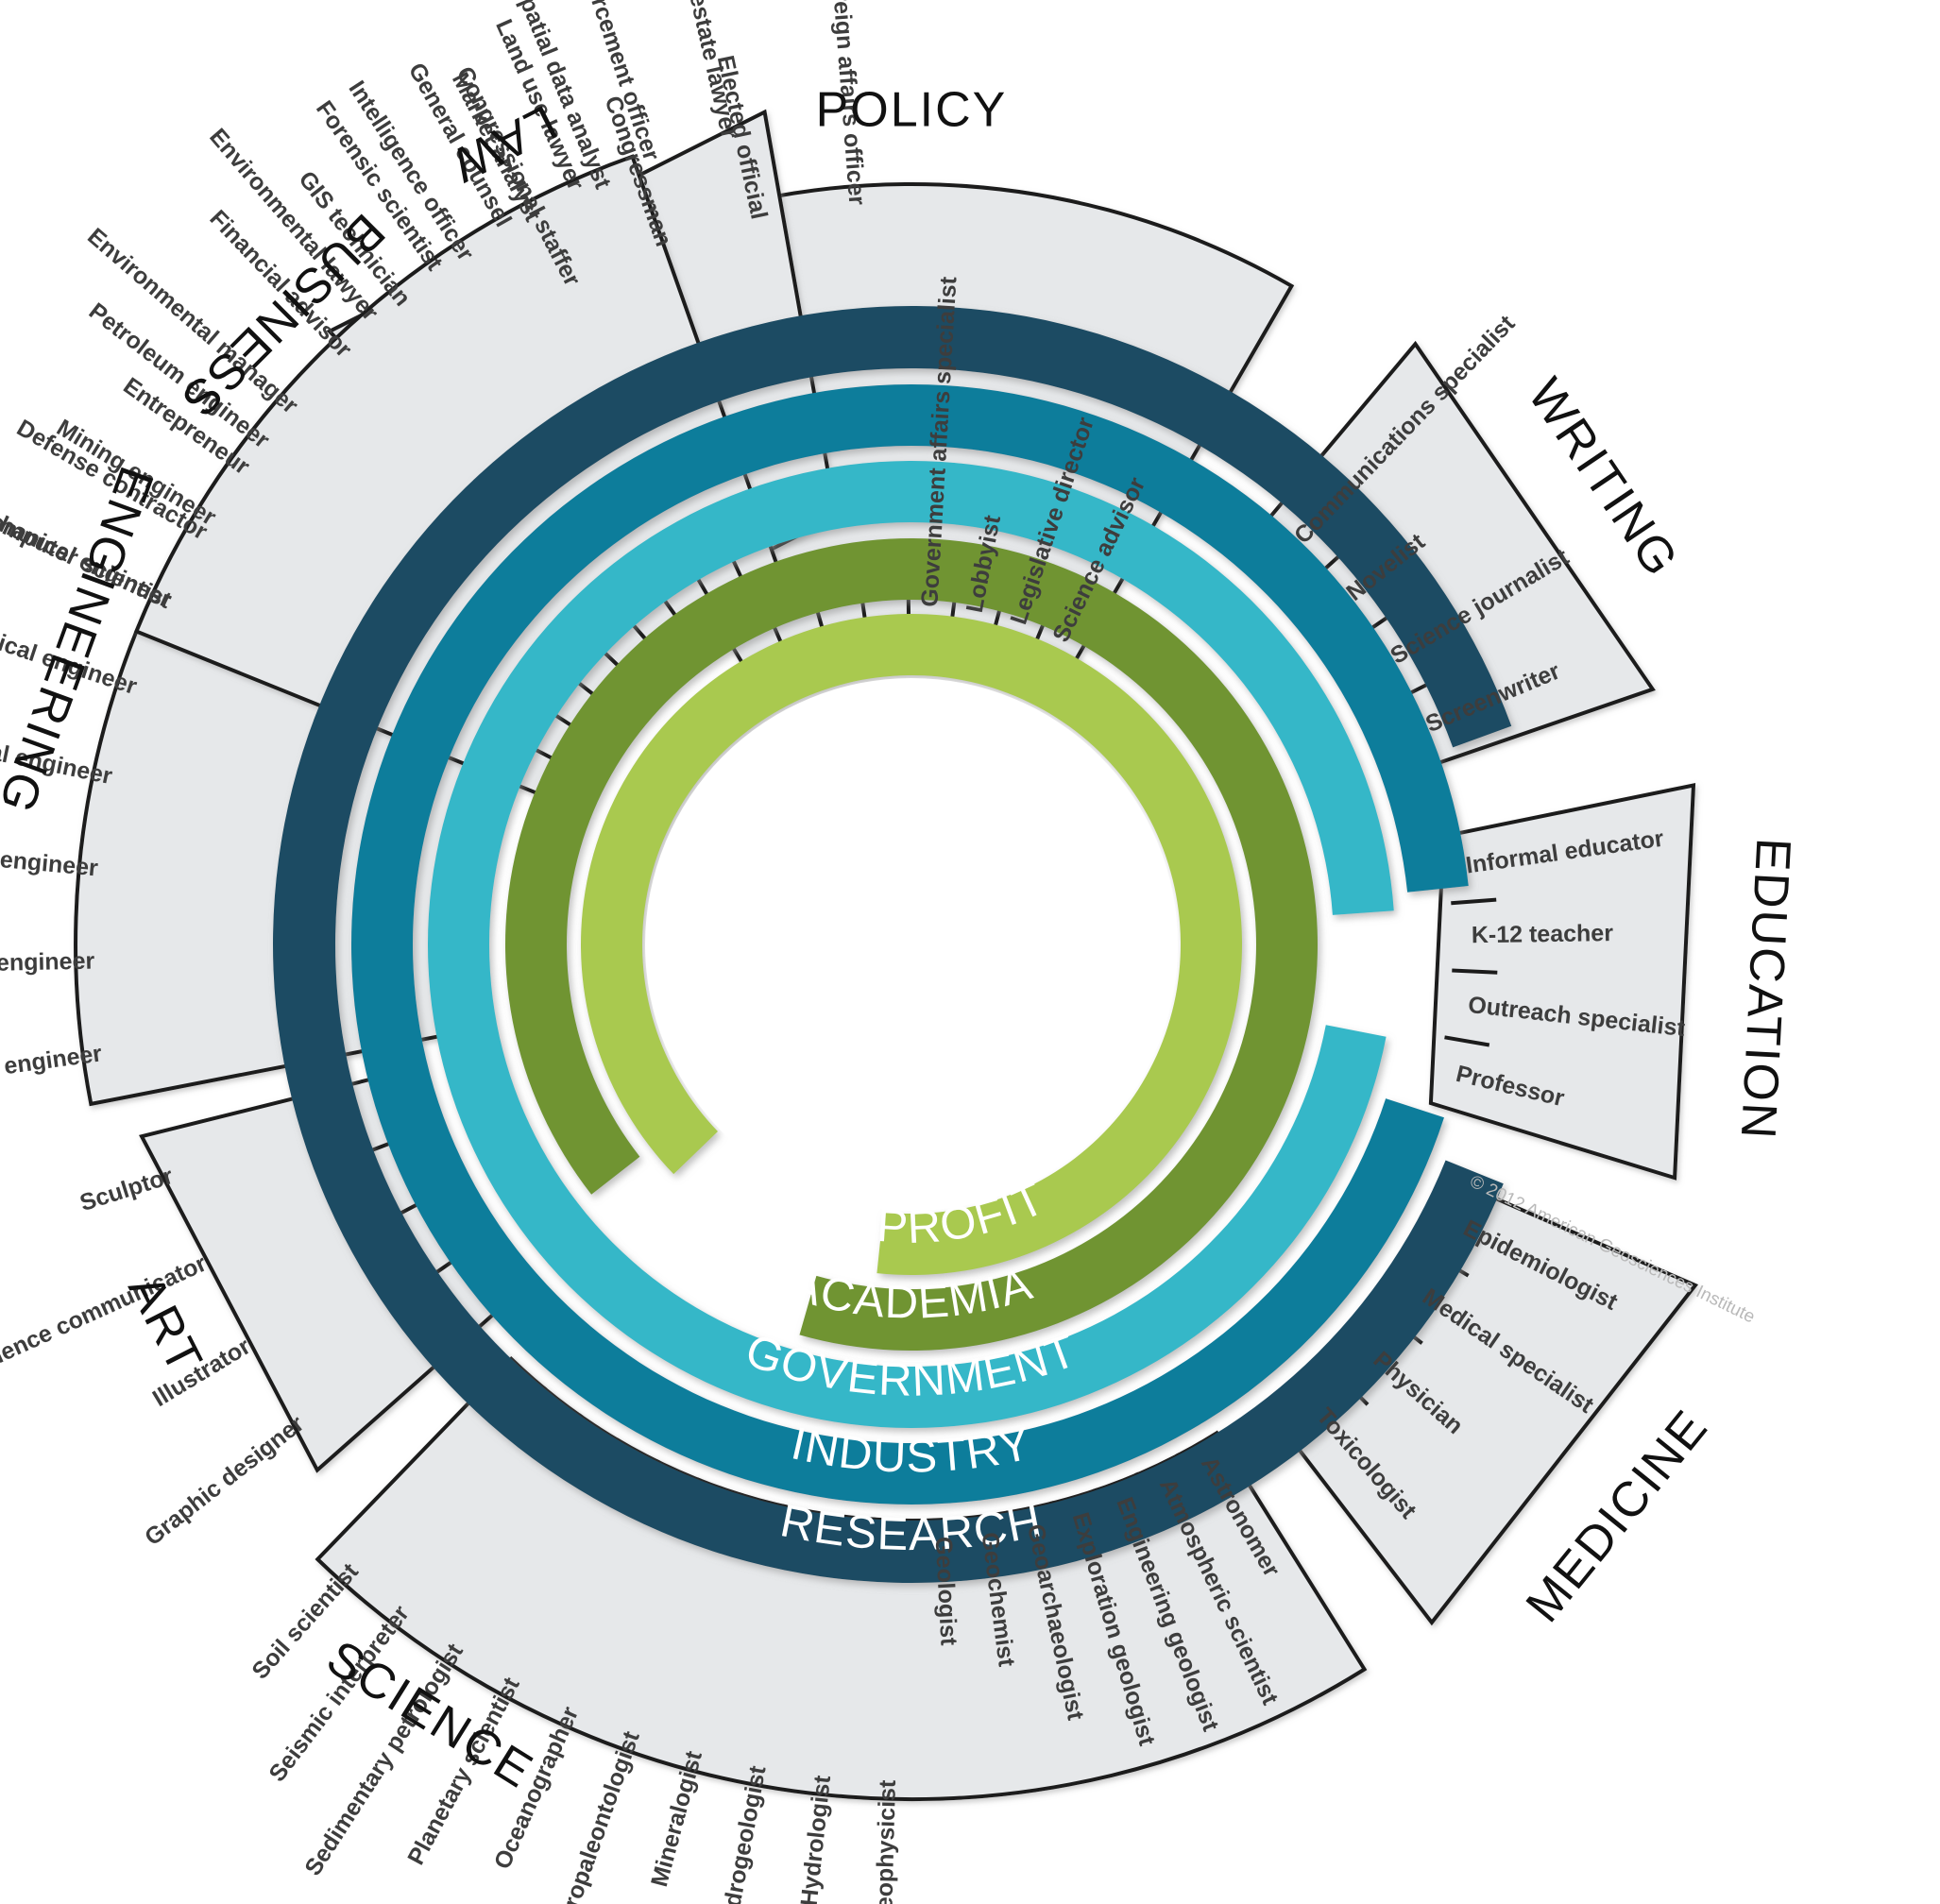 The height and width of the screenshot is (1904, 1940). I want to click on job-label: Sculptor, so click(126, 1189).